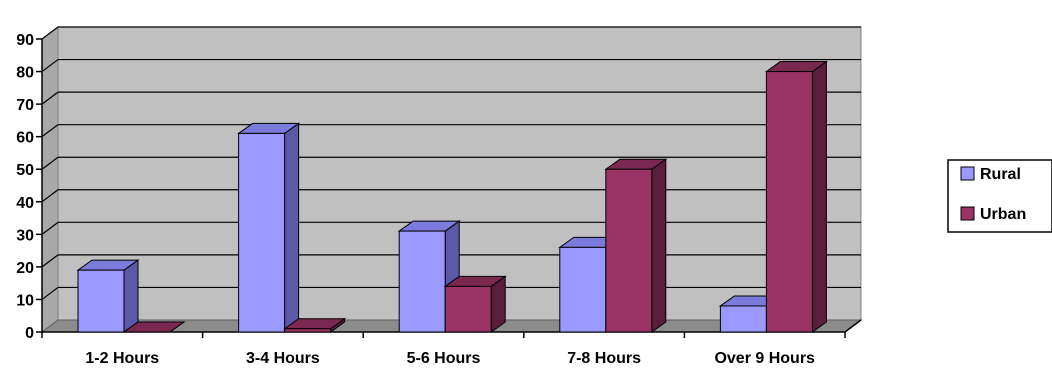 The image size is (1052, 374). Describe the element at coordinates (764, 358) in the screenshot. I see `x-category-label: Over 9 Hours` at that location.